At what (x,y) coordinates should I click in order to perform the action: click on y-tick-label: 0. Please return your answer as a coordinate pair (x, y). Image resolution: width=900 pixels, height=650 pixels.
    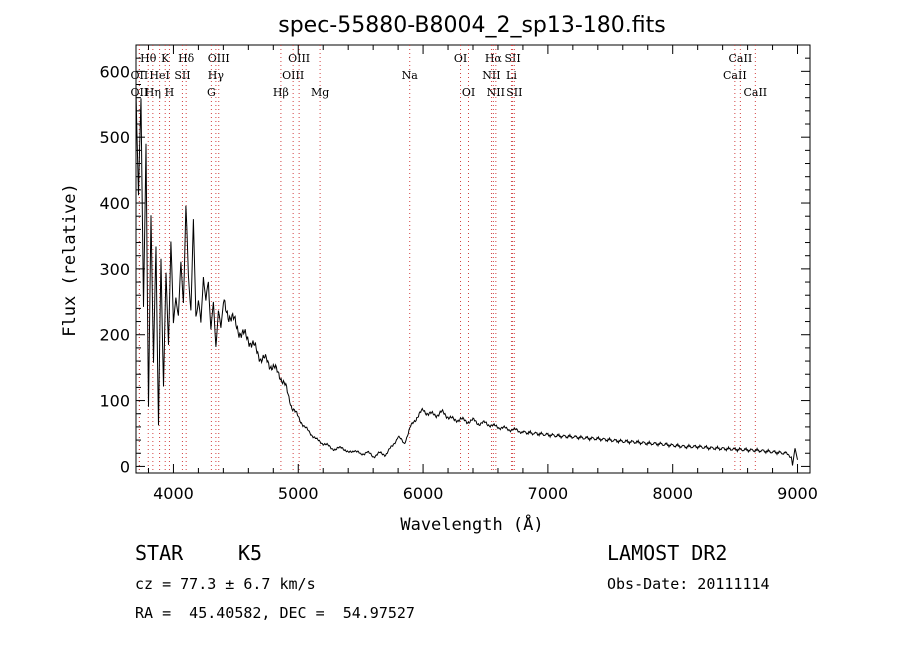
    Looking at the image, I should click on (125, 466).